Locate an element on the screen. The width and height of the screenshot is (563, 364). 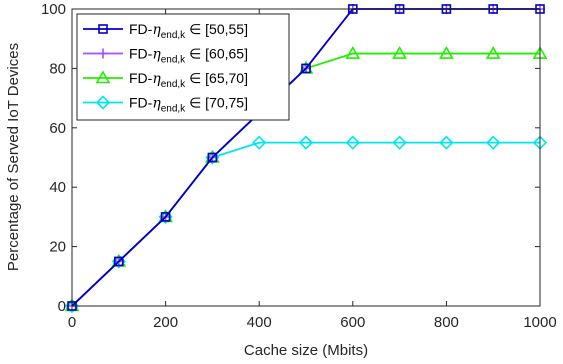
x-tick-label: 800 is located at coordinates (446, 322).